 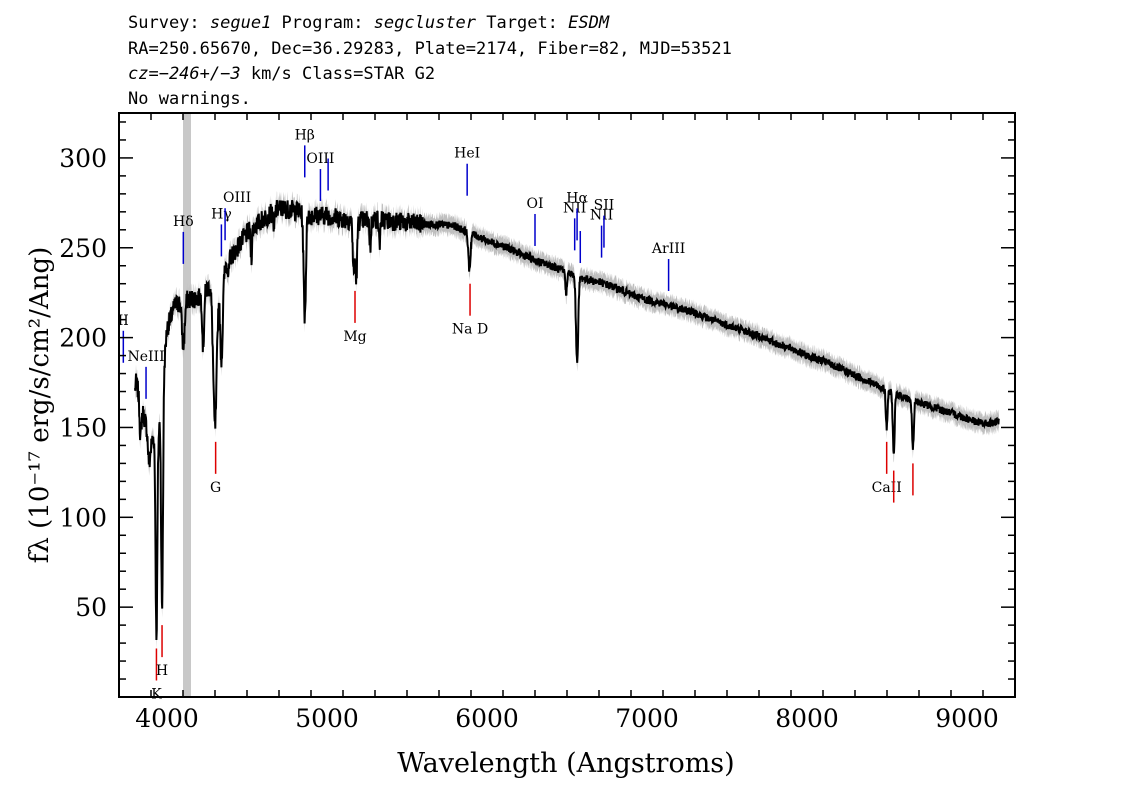 What do you see at coordinates (83, 517) in the screenshot?
I see `y-tick-label: 100` at bounding box center [83, 517].